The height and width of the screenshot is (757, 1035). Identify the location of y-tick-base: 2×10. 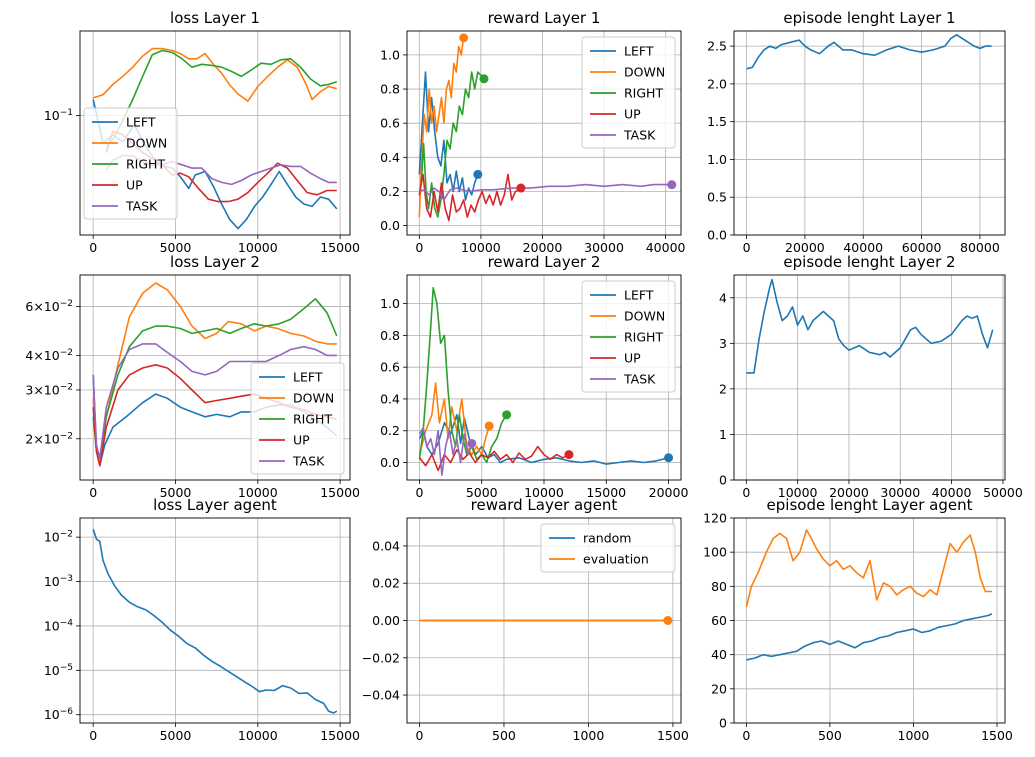
(42, 438).